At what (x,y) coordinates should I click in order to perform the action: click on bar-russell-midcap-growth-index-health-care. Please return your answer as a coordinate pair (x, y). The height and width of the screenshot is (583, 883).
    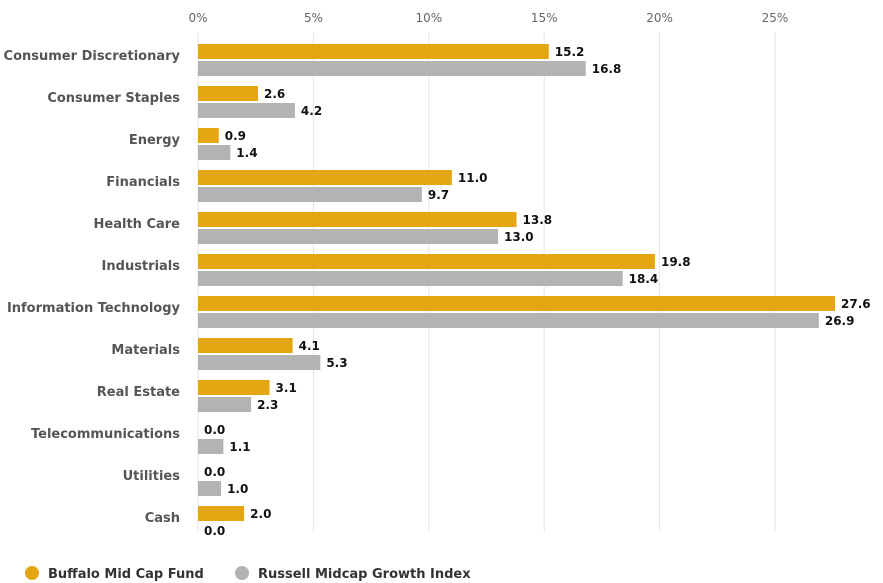
    Looking at the image, I should click on (348, 236).